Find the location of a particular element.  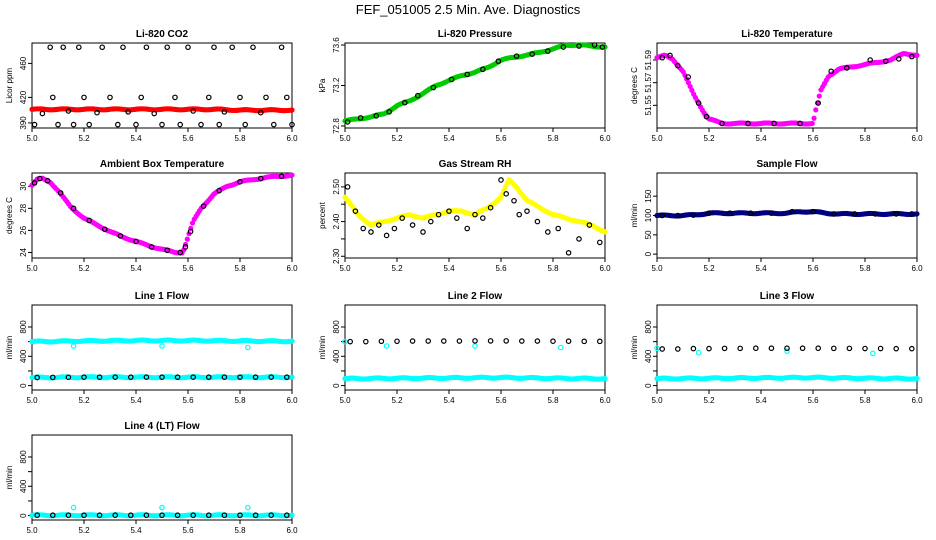

y-tick-label: 2.30 is located at coordinates (336, 256).